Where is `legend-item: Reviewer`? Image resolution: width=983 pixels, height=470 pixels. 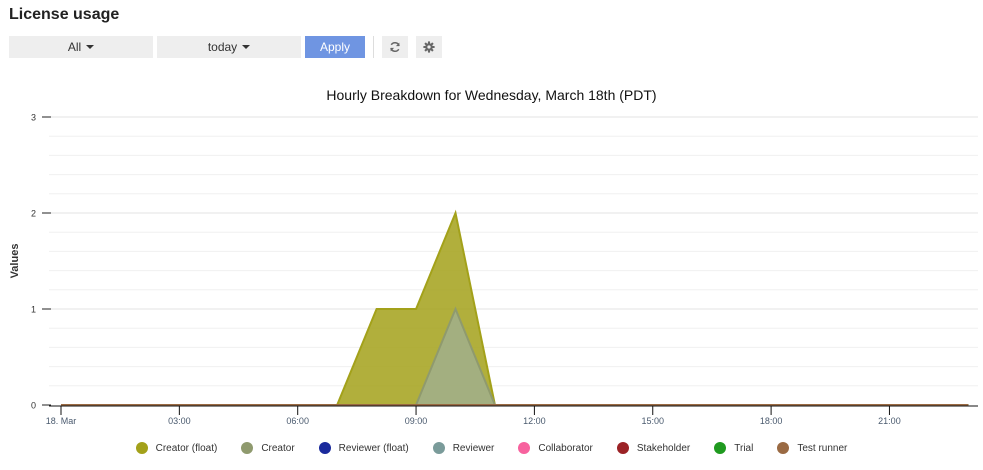
legend-item: Reviewer is located at coordinates (463, 448).